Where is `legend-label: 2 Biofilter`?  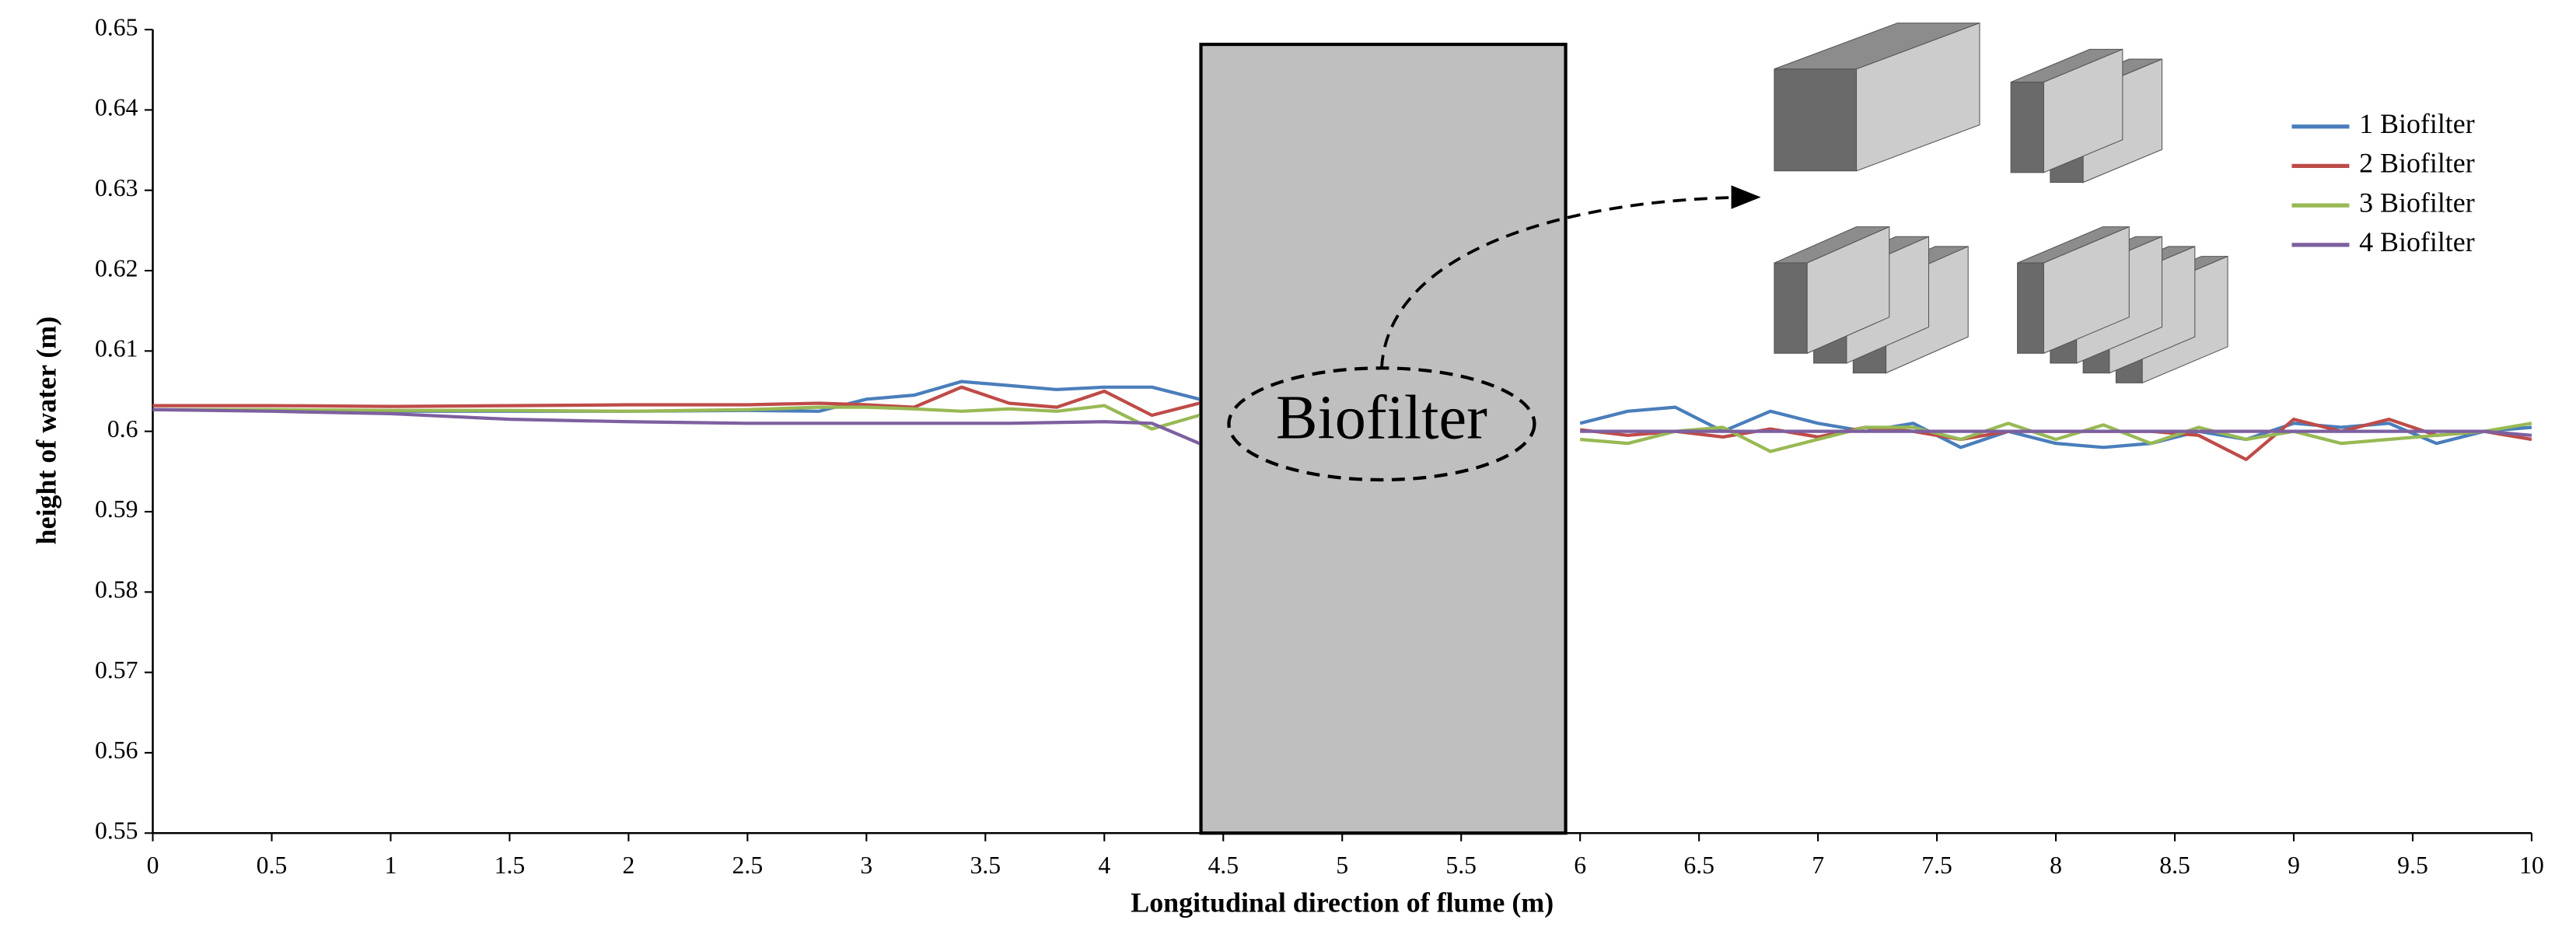 legend-label: 2 Biofilter is located at coordinates (2417, 163).